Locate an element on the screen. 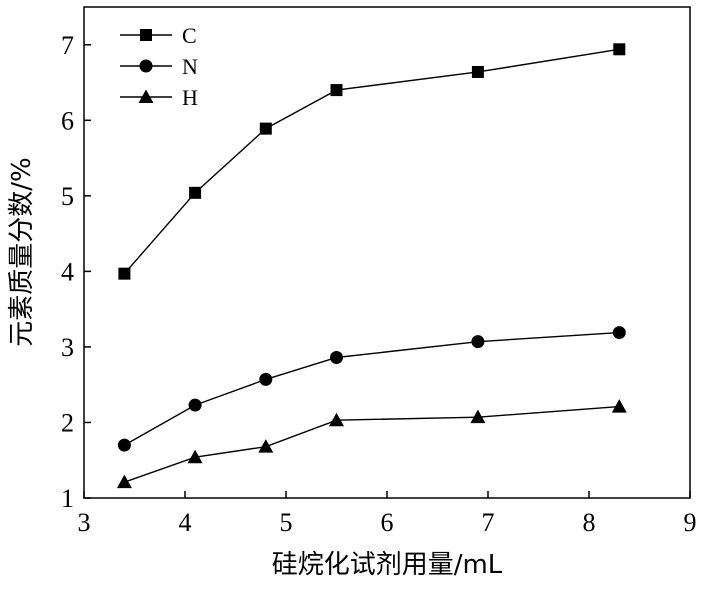  legend-item-c: C is located at coordinates (158, 35).